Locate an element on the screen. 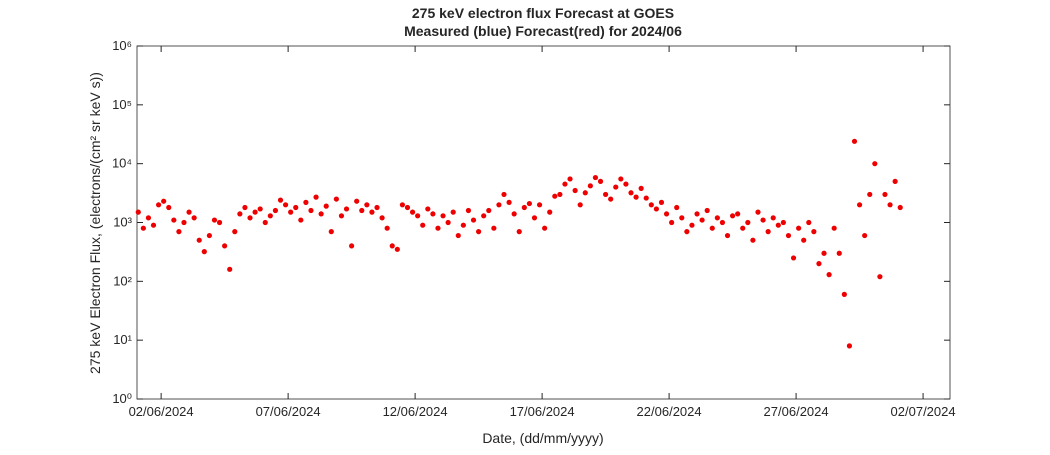  y-tick-label: 10⁶ is located at coordinates (122, 45).